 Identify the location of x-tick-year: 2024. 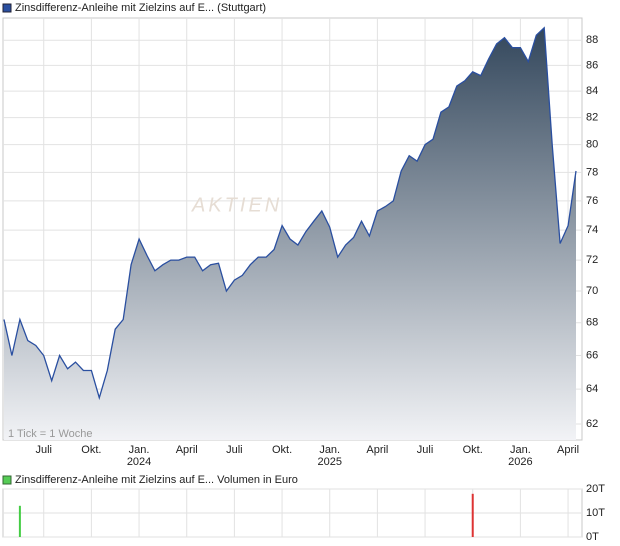
(139, 462).